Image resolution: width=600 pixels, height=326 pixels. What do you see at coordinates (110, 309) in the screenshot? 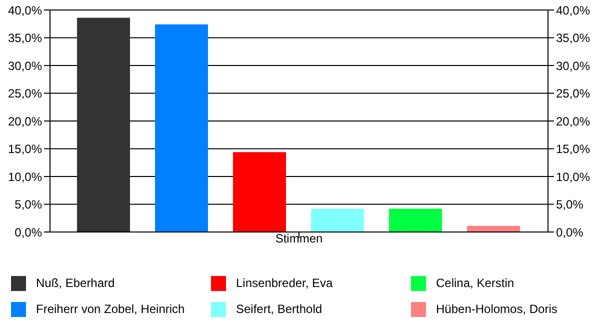
I see `legend-label: Freiherr von Zobel, Heinrich` at bounding box center [110, 309].